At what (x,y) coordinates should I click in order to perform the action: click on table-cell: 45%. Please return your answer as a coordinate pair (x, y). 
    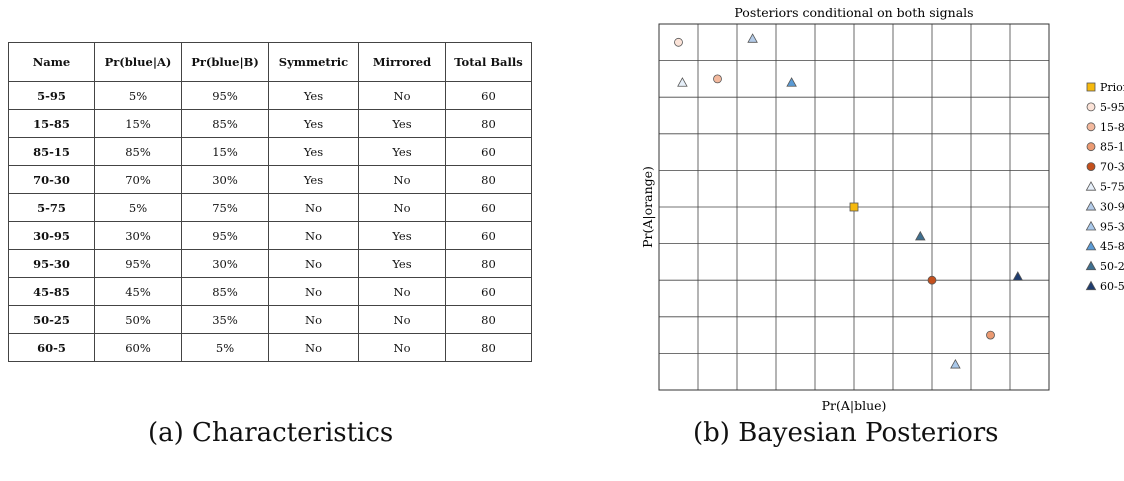
    Looking at the image, I should click on (138, 291).